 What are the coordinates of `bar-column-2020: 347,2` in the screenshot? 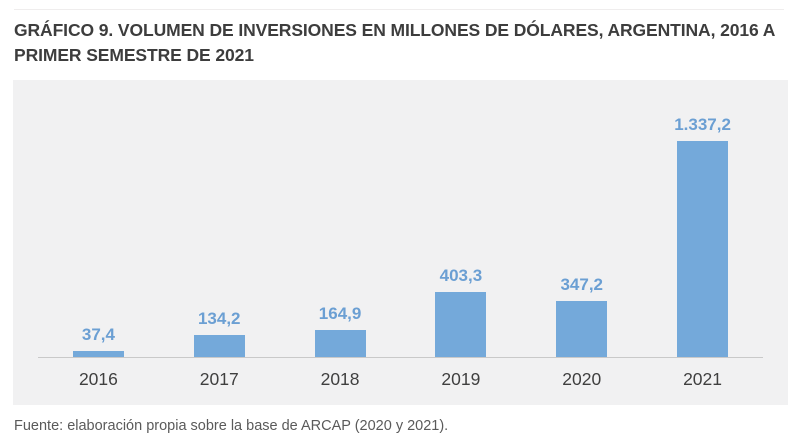 It's located at (581, 218).